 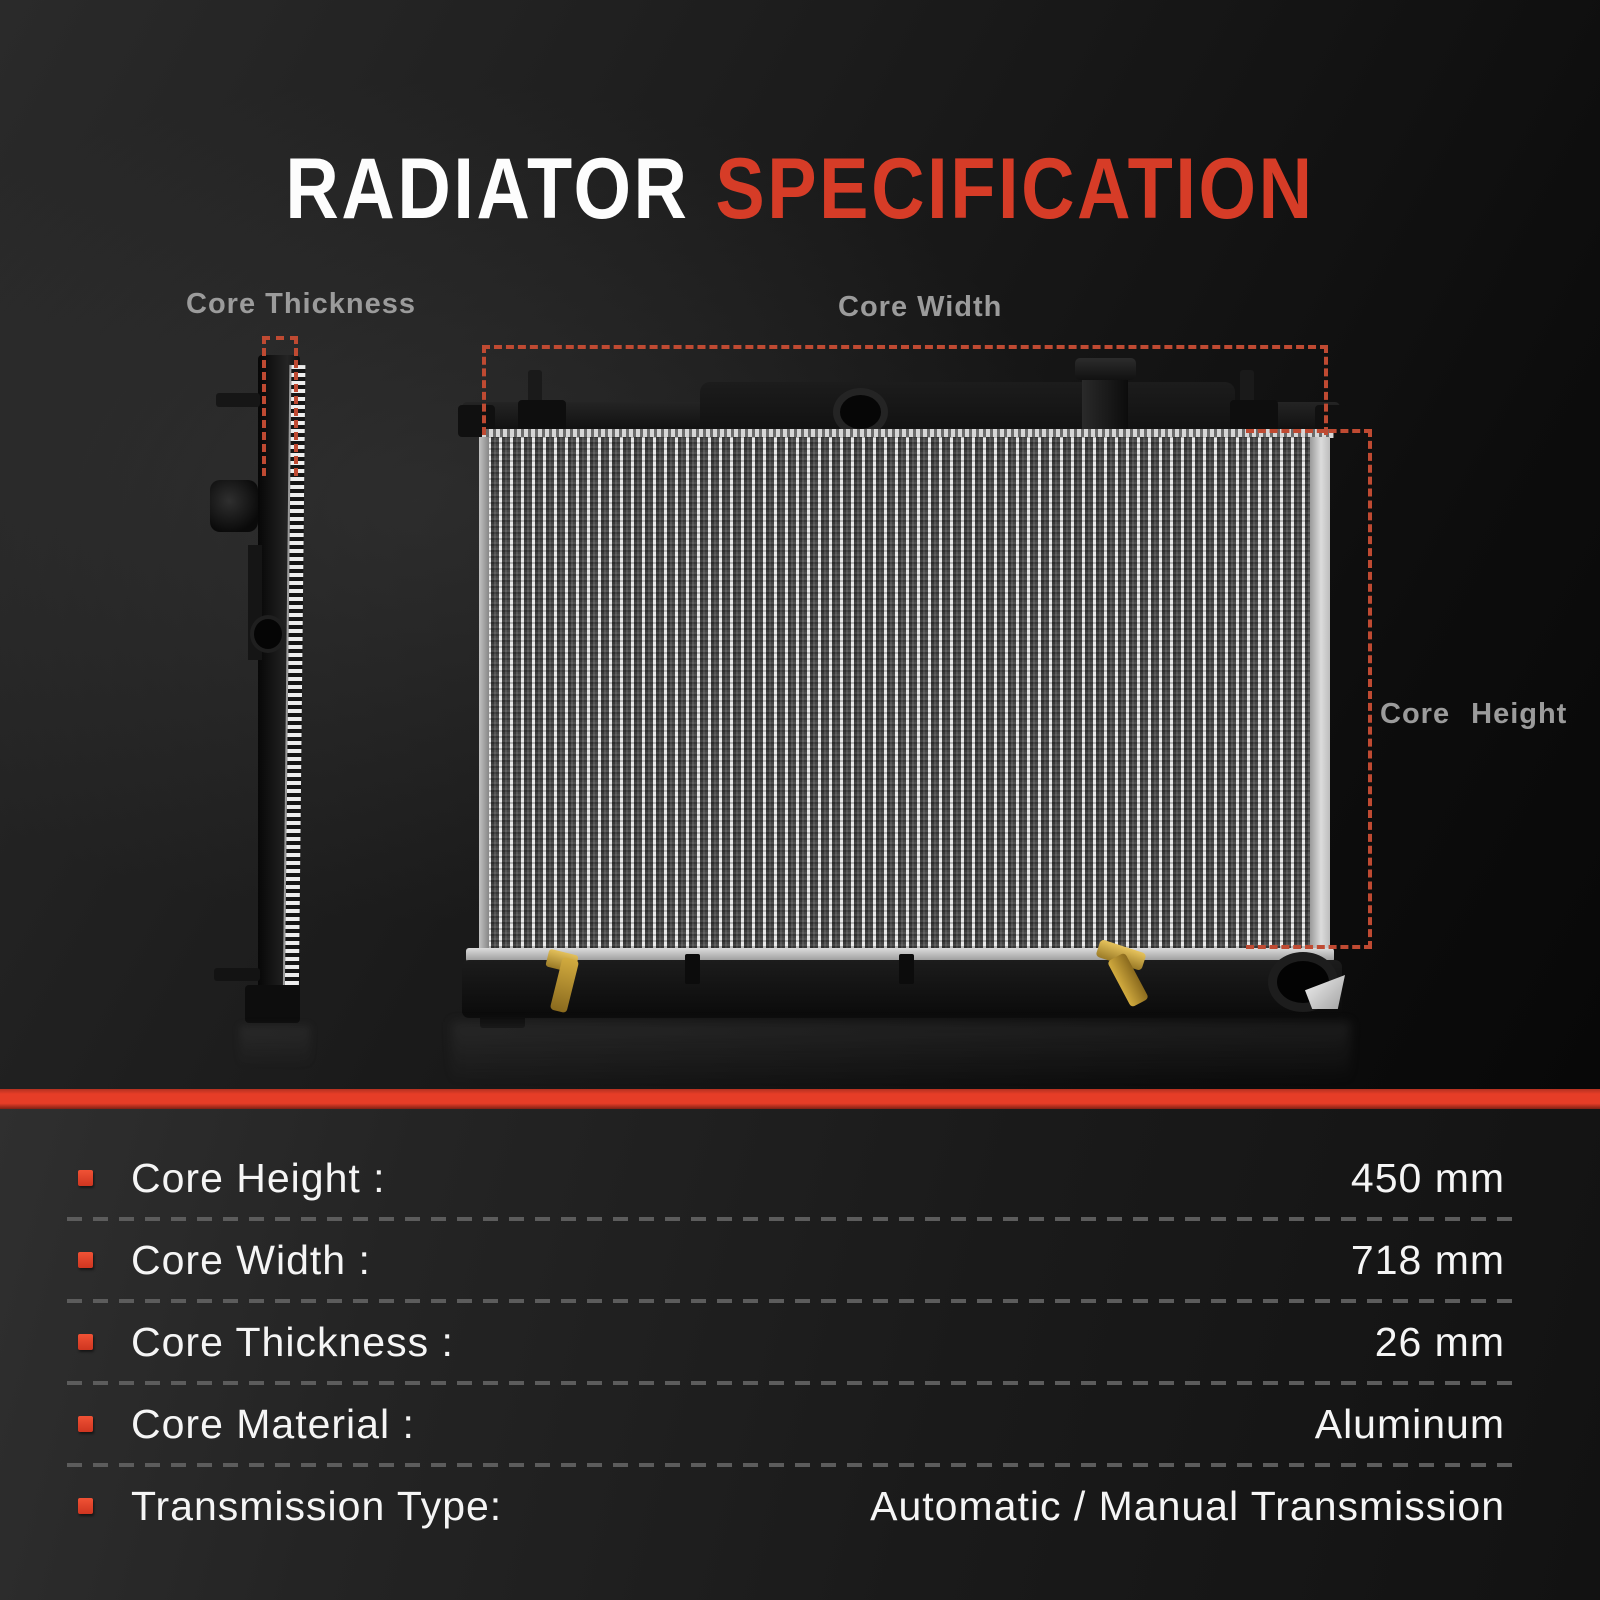 What do you see at coordinates (273, 1423) in the screenshot?
I see `spec-label: Core Material :` at bounding box center [273, 1423].